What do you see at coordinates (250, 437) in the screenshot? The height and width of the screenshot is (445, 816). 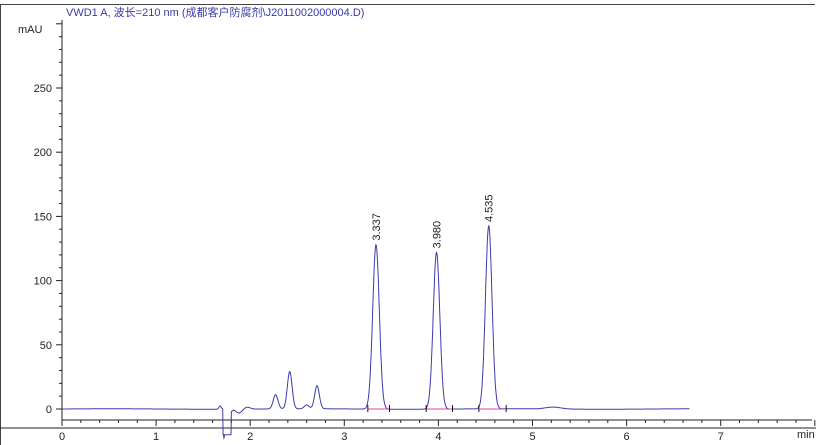 I see `x-tick-label: 2` at bounding box center [250, 437].